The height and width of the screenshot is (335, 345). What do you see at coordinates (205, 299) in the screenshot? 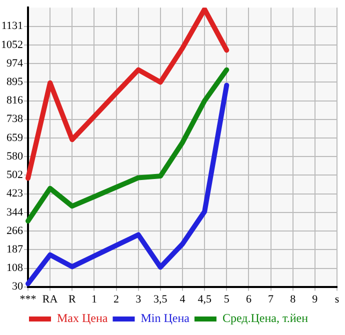
I see `x-tick-label: 4,5` at bounding box center [205, 299].